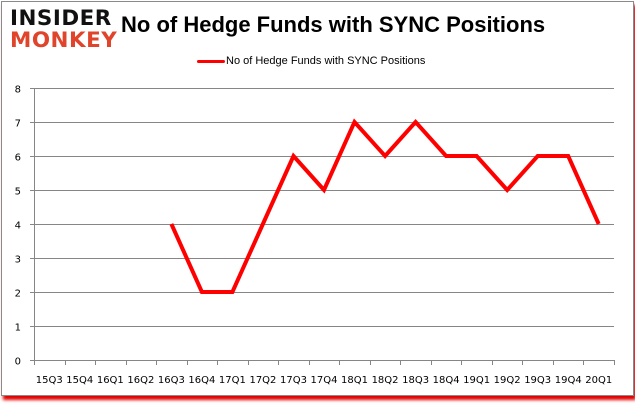 The width and height of the screenshot is (635, 405). I want to click on y-tick-label: 6, so click(18, 158).